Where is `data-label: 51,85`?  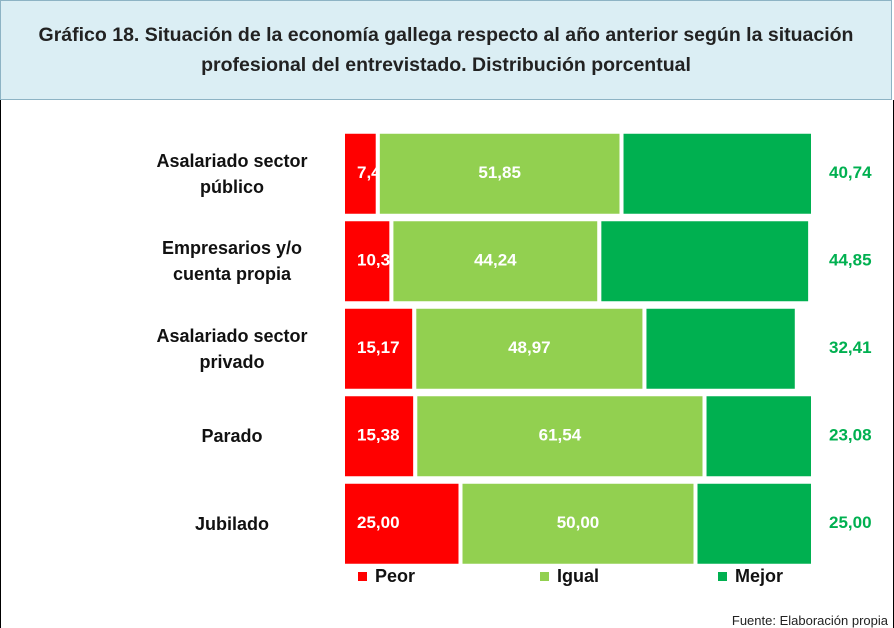 data-label: 51,85 is located at coordinates (499, 172).